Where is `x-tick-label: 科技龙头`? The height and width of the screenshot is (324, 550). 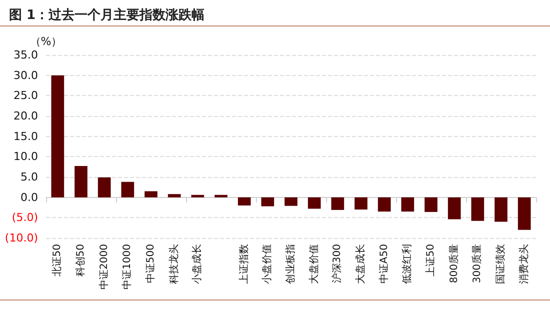
x-tick-label: 科技龙头 is located at coordinates (174, 264).